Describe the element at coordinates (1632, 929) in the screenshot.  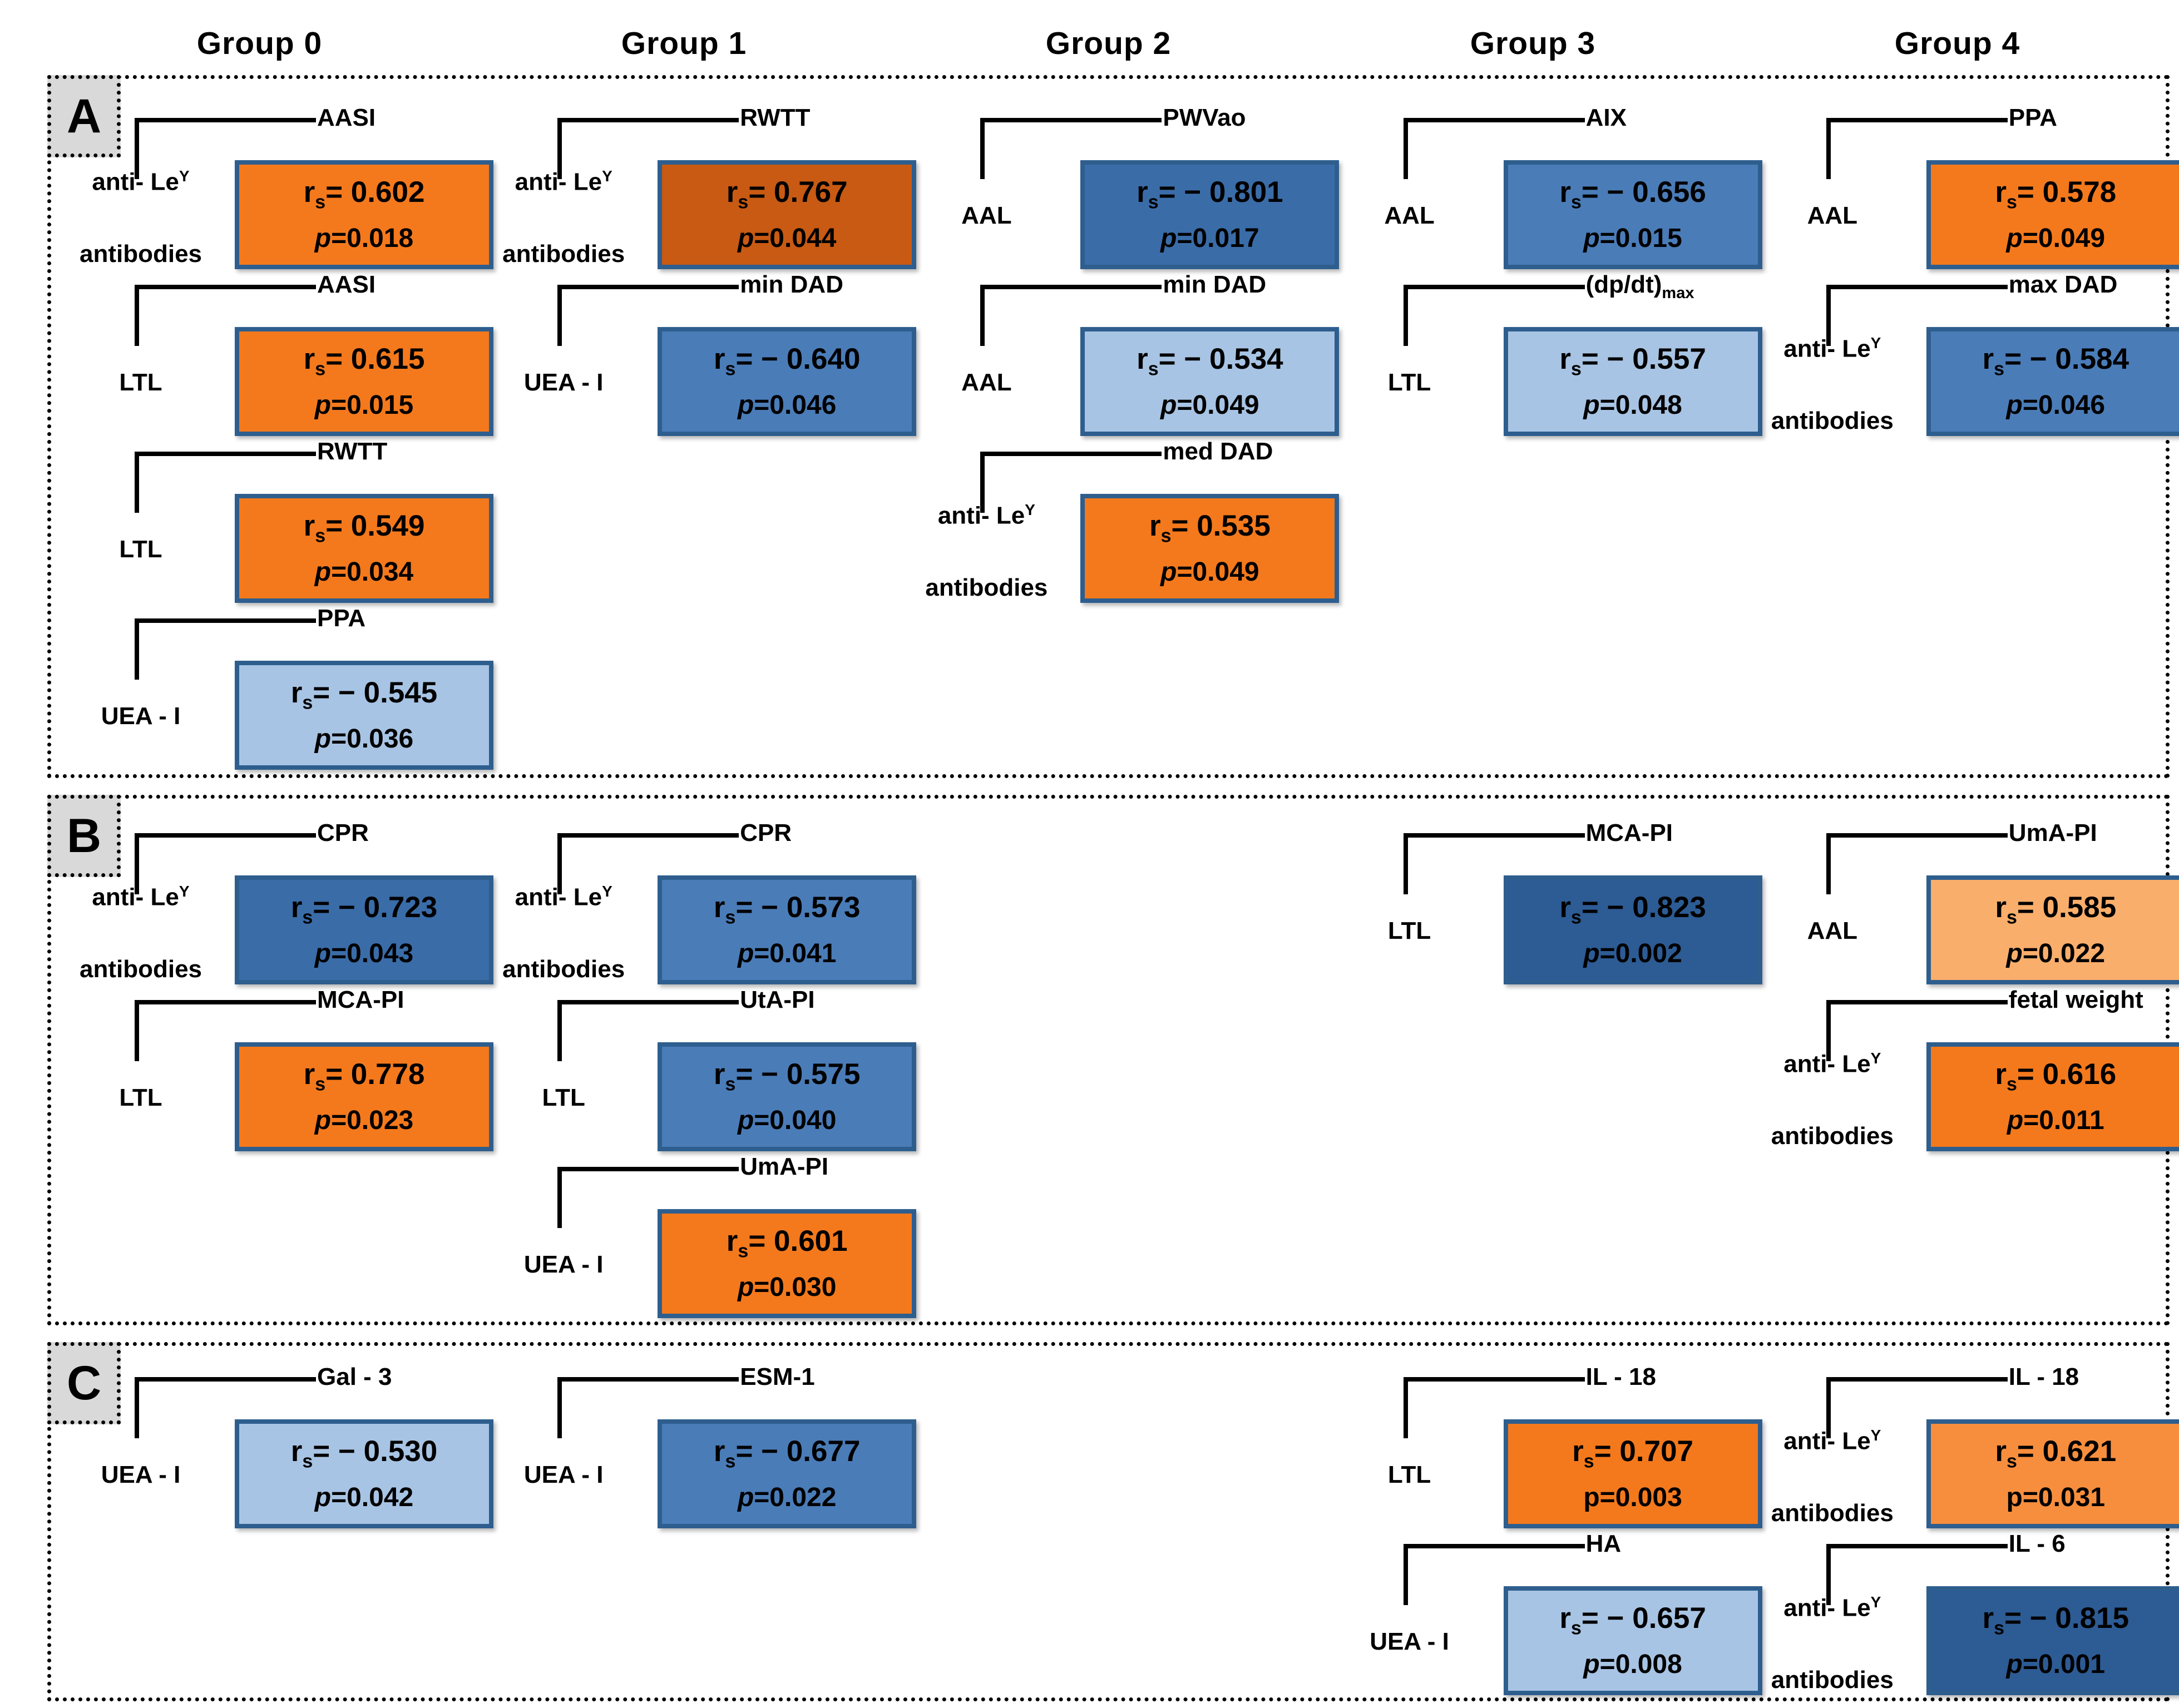
I see `correlation-box: rs= − 0.823 p=0.002` at that location.